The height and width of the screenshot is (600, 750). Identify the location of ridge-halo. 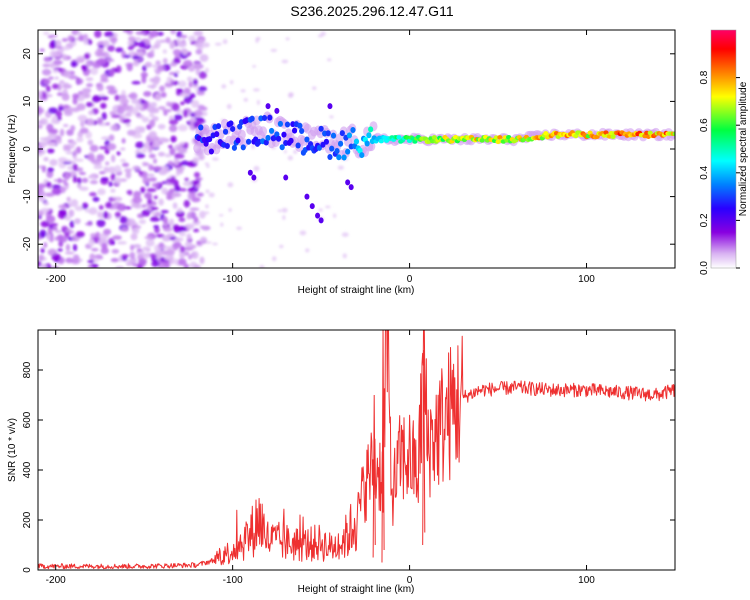
(263, 131).